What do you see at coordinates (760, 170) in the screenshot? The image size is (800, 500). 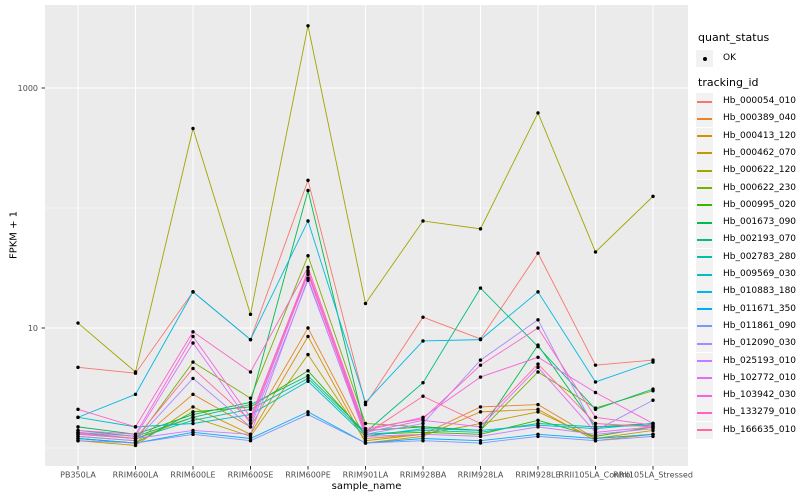 I see `legend-item-label: Hb_000622_120` at bounding box center [760, 170].